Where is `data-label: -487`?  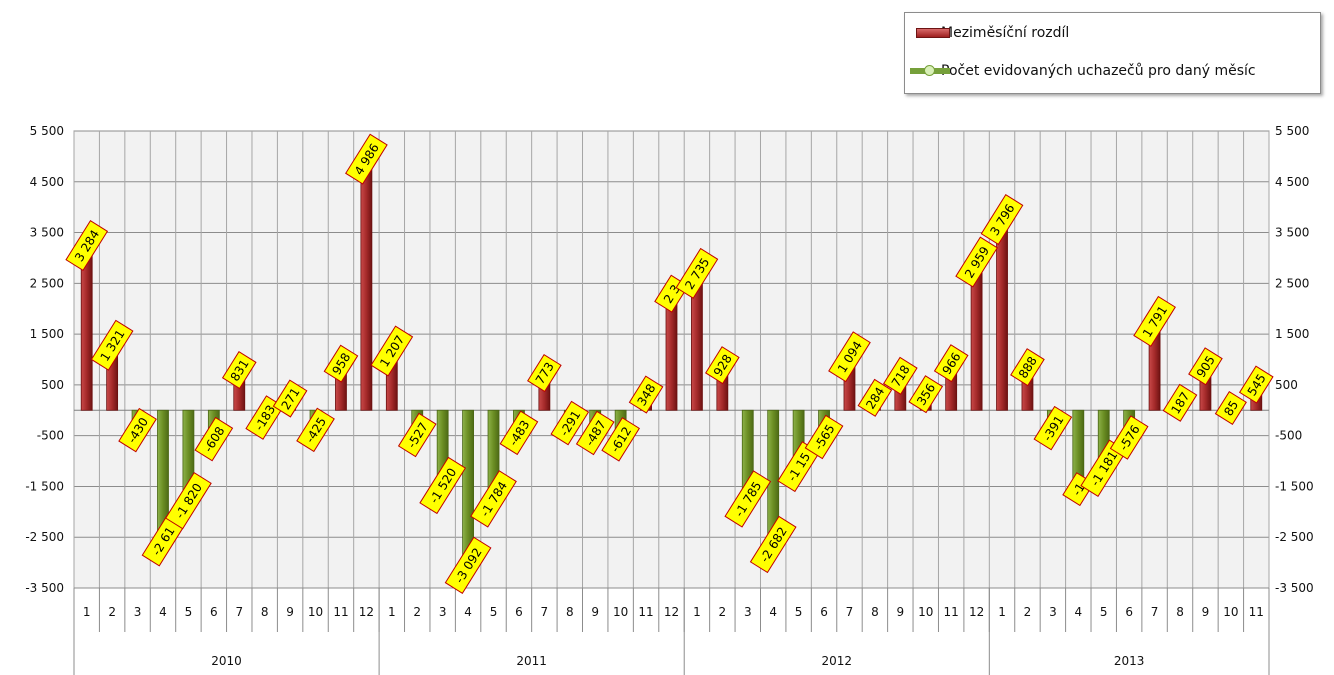
data-label: -487 is located at coordinates (595, 433).